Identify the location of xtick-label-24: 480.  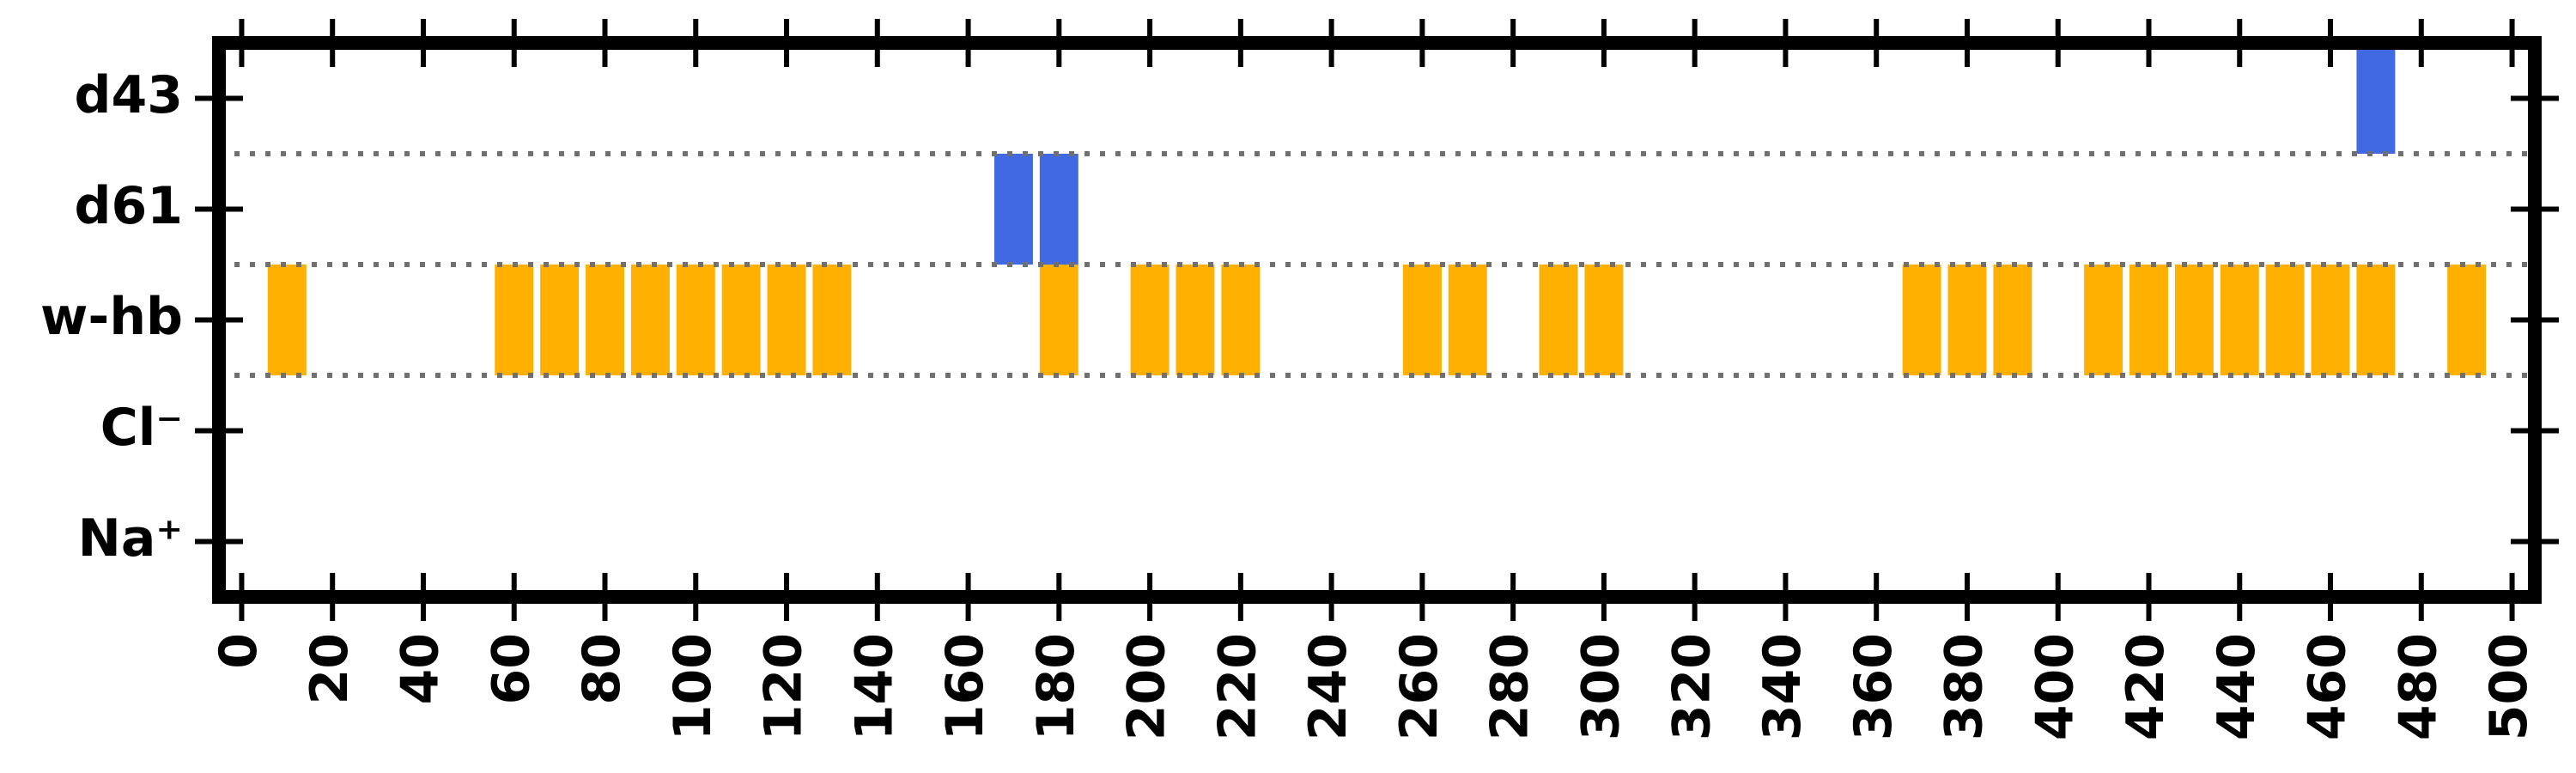
(2418, 686).